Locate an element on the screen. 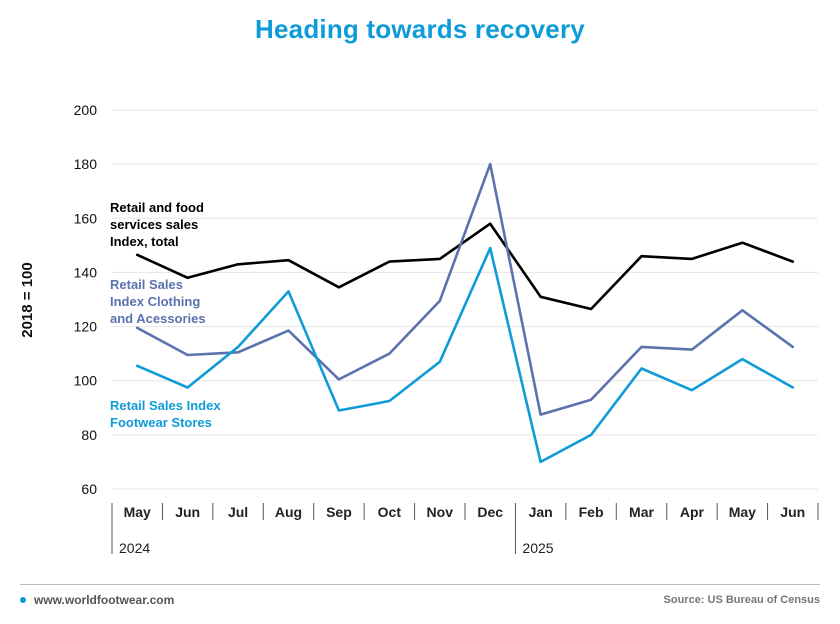 This screenshot has width=840, height=624. x-tick-label: Feb is located at coordinates (591, 512).